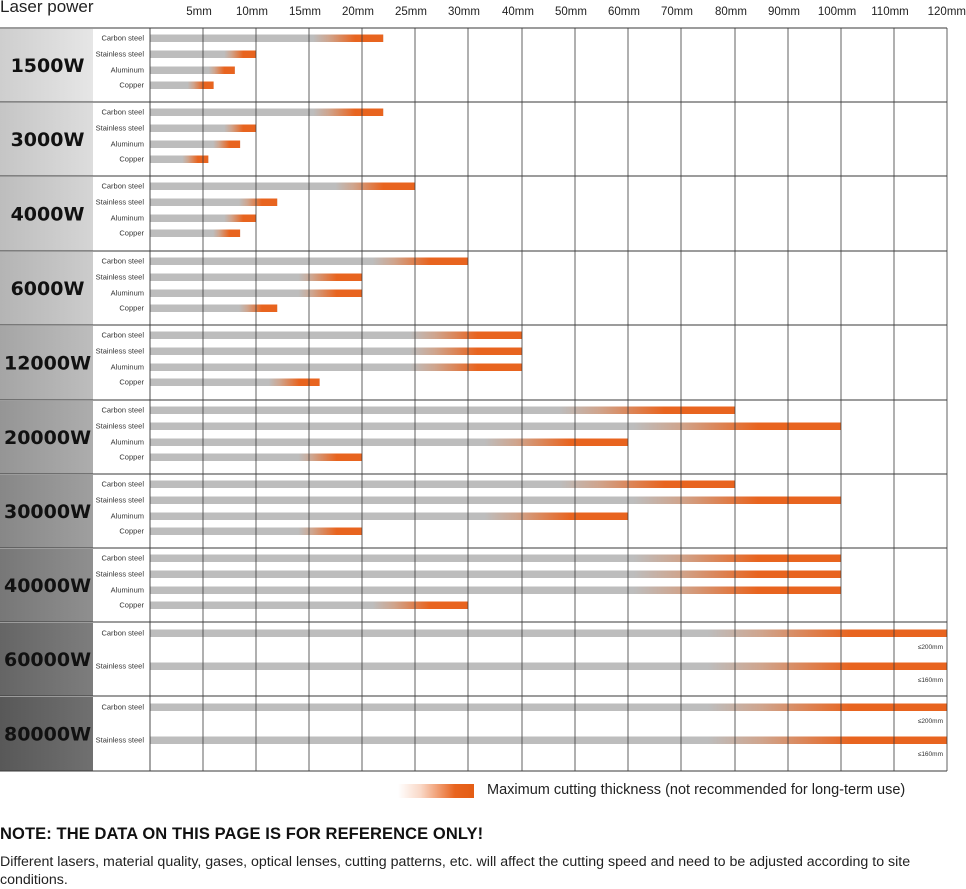 This screenshot has height=889, width=966. I want to click on power-label: 20000W, so click(47, 438).